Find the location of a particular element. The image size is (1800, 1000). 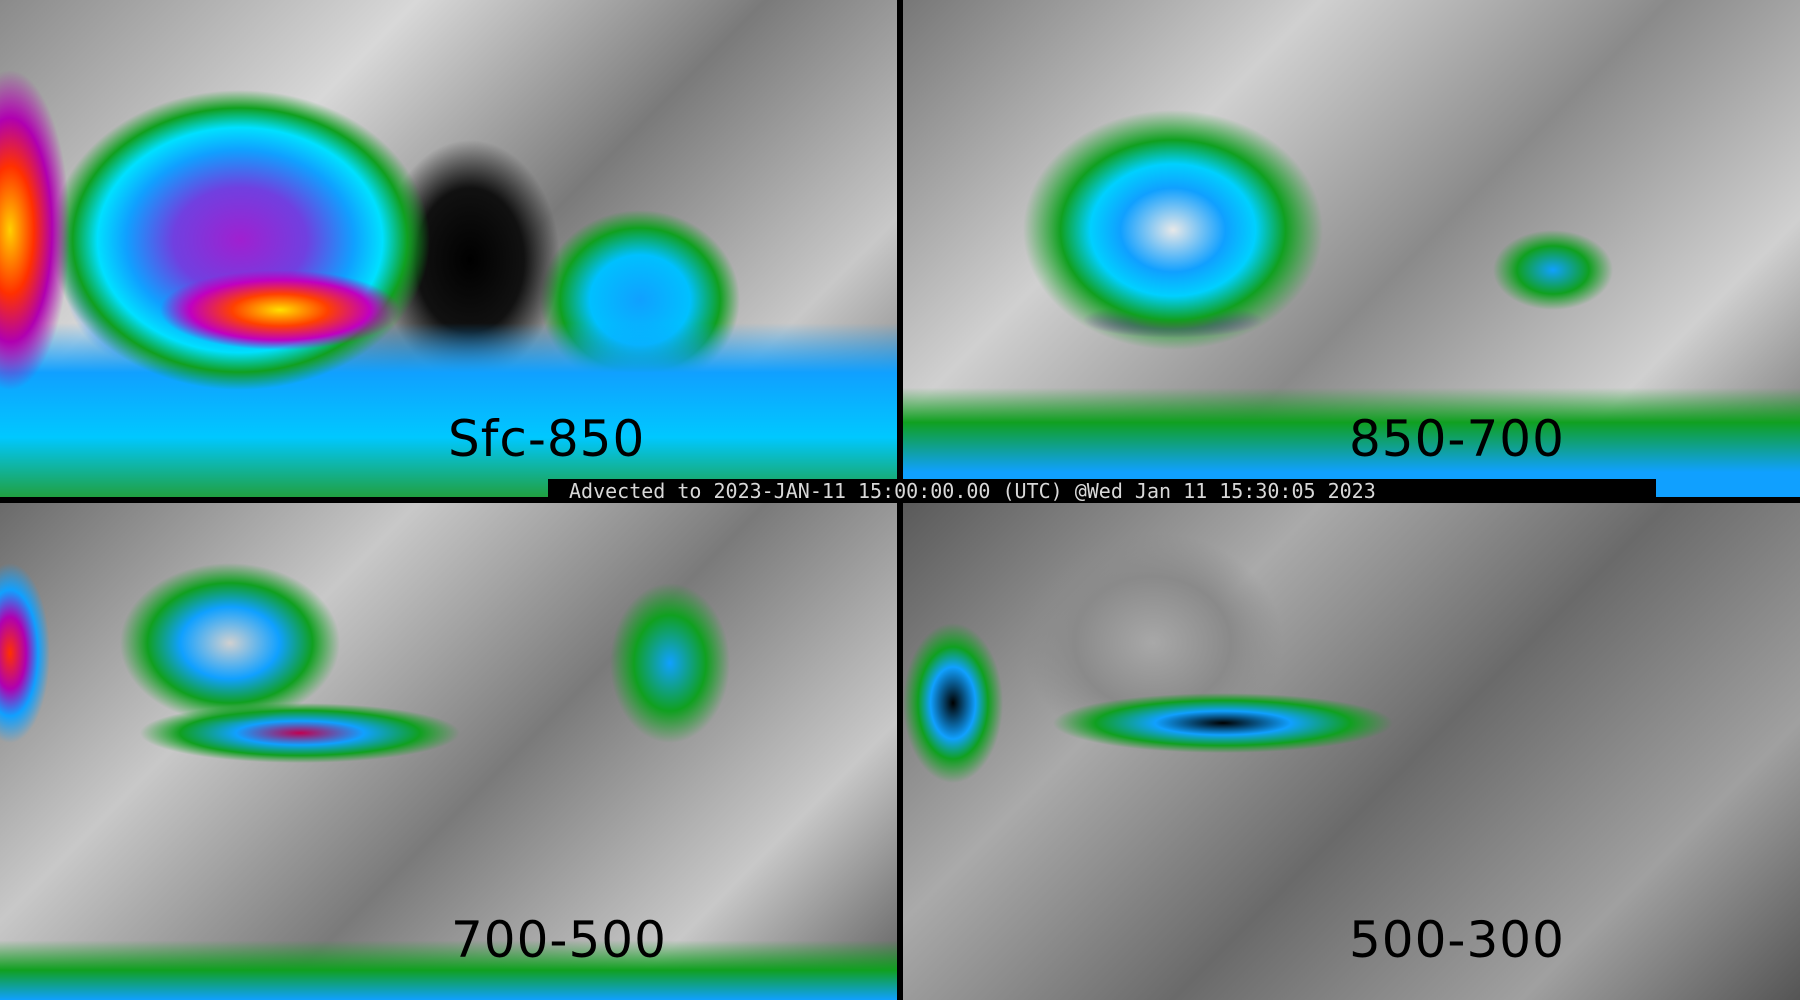

layer-label: 500-300 is located at coordinates (1457, 940).